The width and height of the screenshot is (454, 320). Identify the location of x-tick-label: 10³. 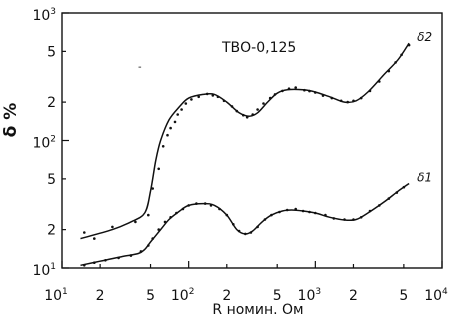
(310, 295).